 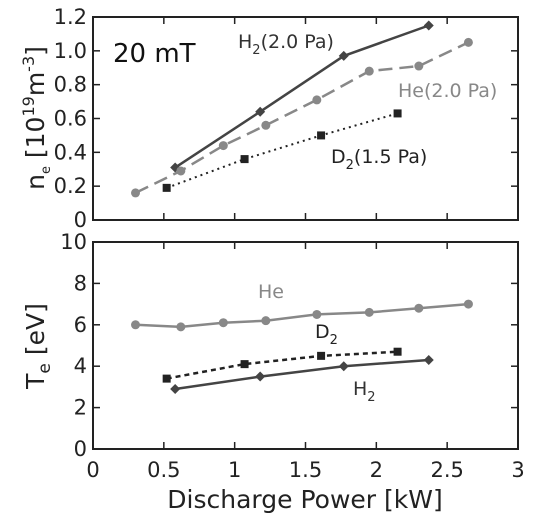 What do you see at coordinates (326, 334) in the screenshot?
I see `series-label-d2-bottom: D2` at bounding box center [326, 334].